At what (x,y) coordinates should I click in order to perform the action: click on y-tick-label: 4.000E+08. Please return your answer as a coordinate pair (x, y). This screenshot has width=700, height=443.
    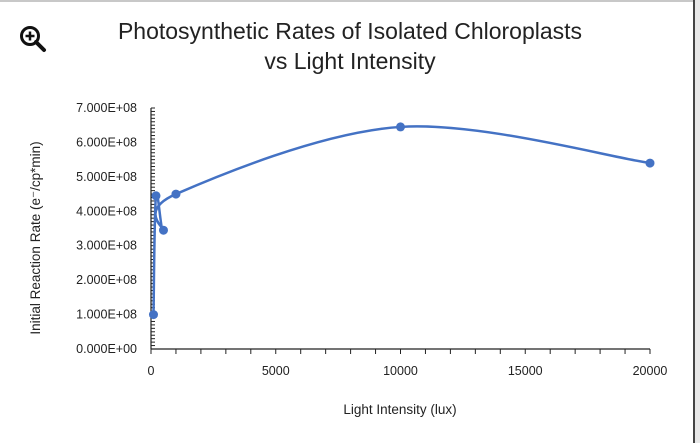
    Looking at the image, I should click on (106, 211).